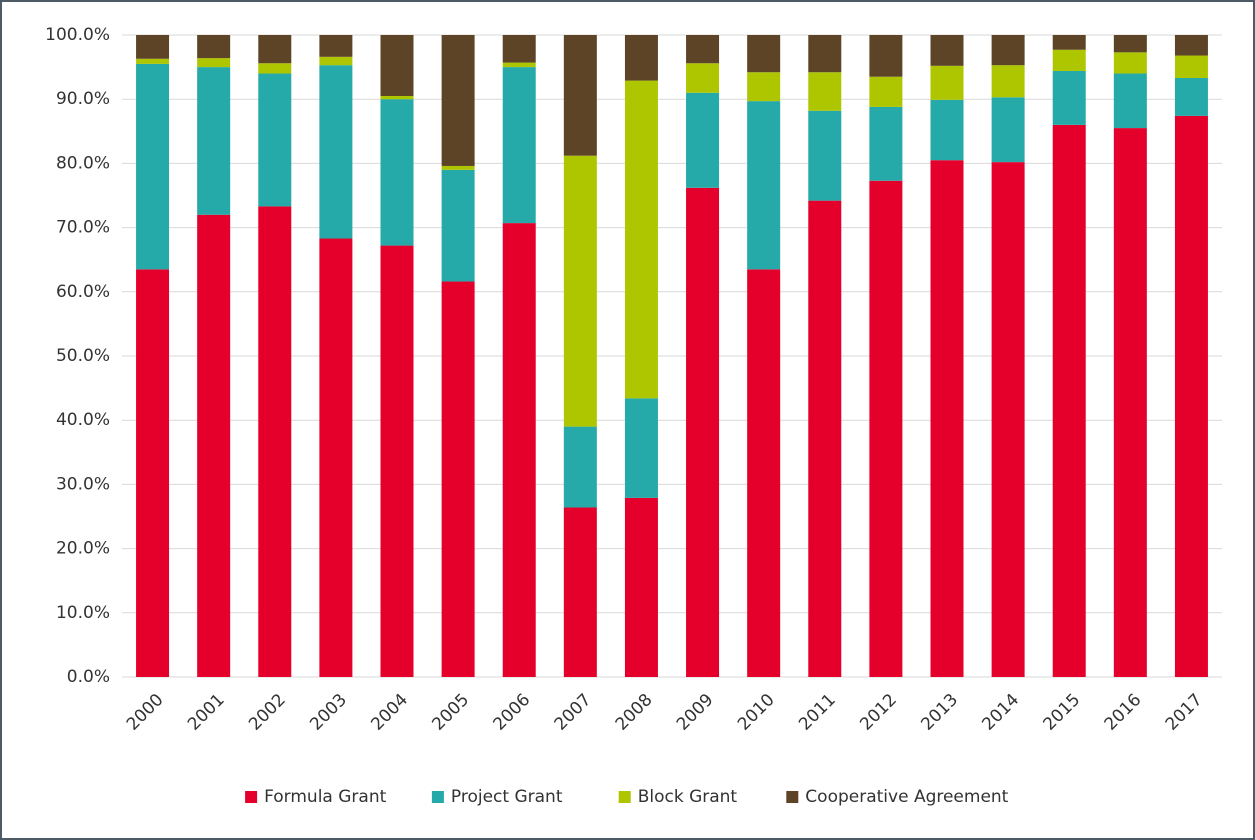 Image resolution: width=1255 pixels, height=840 pixels. What do you see at coordinates (83, 484) in the screenshot?
I see `y-tick-label: 30.0%` at bounding box center [83, 484].